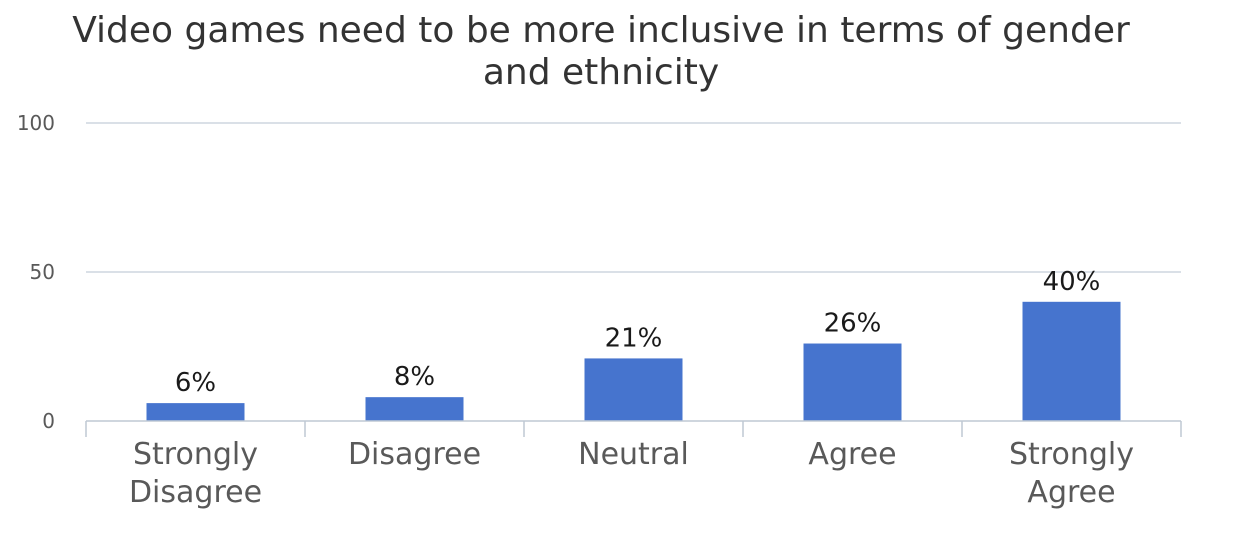  Describe the element at coordinates (36, 123) in the screenshot. I see `y-tick-label-100: 100` at that location.